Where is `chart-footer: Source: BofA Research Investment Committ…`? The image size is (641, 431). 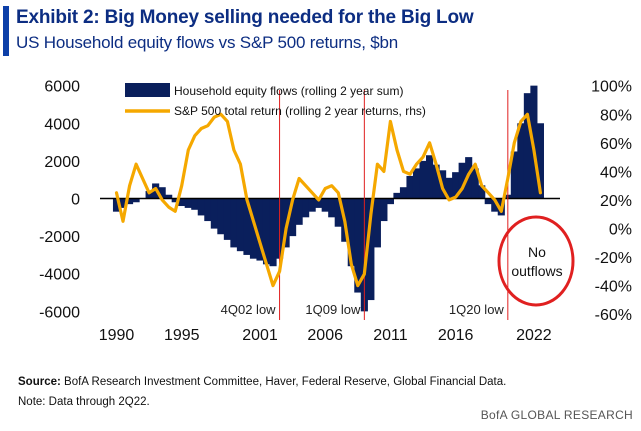
chart-footer: Source: BofA Research Investment Committ… is located at coordinates (262, 392).